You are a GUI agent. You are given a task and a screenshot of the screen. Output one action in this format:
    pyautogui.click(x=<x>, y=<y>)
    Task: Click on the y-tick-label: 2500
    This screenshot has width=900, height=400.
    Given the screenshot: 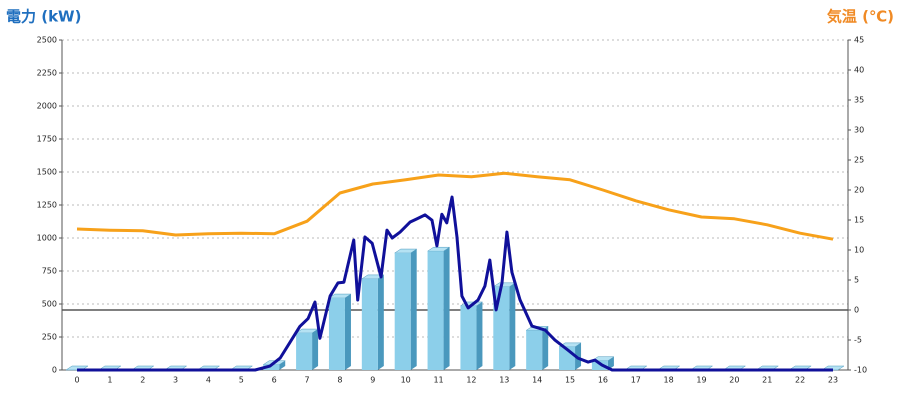 What is the action you would take?
    pyautogui.click(x=47, y=40)
    